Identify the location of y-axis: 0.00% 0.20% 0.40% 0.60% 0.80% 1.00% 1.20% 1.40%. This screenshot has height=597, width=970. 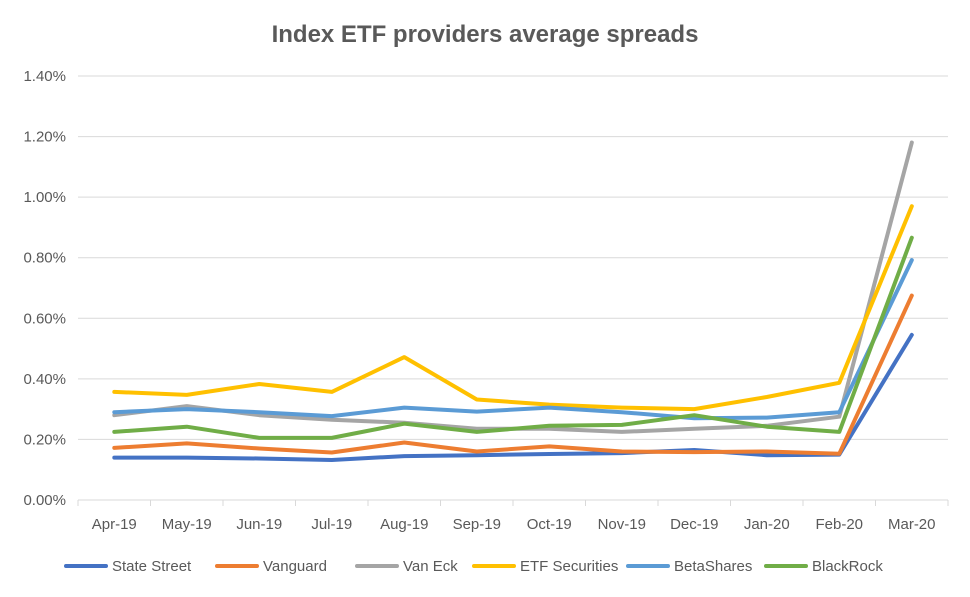
(44, 288).